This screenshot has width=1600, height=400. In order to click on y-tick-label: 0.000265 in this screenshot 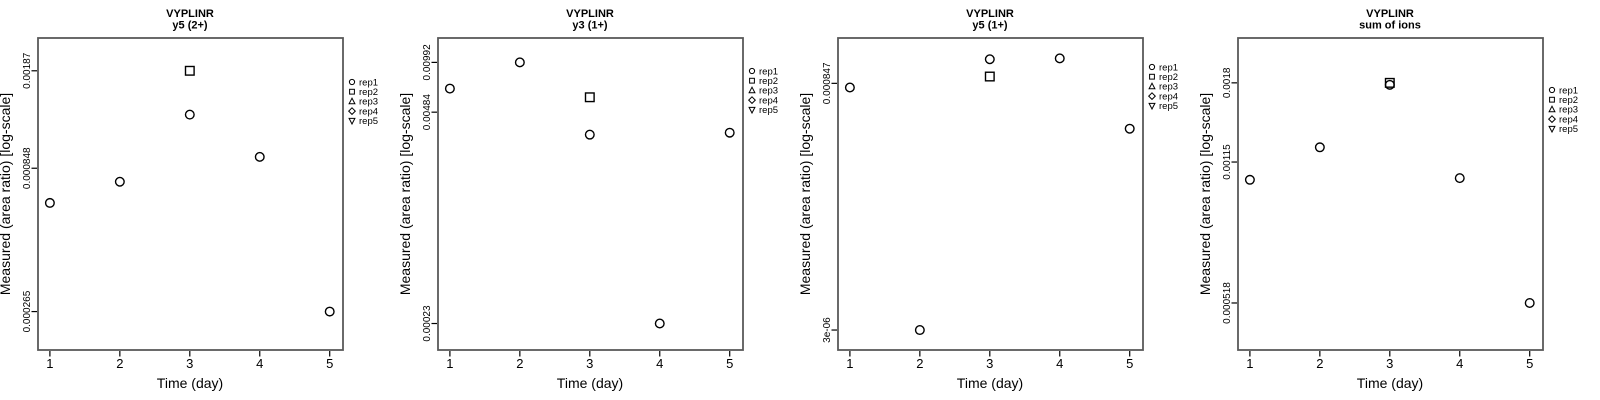, I will do `click(27, 311)`.